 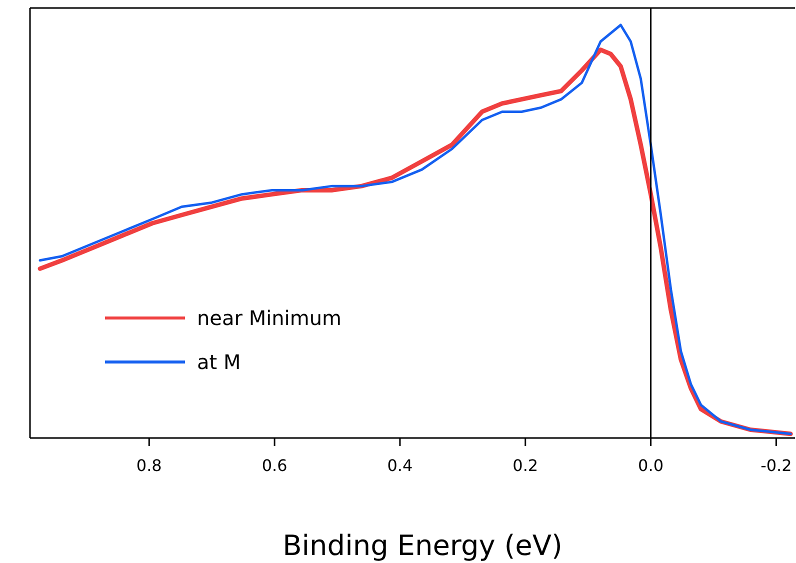 What do you see at coordinates (776, 465) in the screenshot?
I see `x-tick-label: -0.2` at bounding box center [776, 465].